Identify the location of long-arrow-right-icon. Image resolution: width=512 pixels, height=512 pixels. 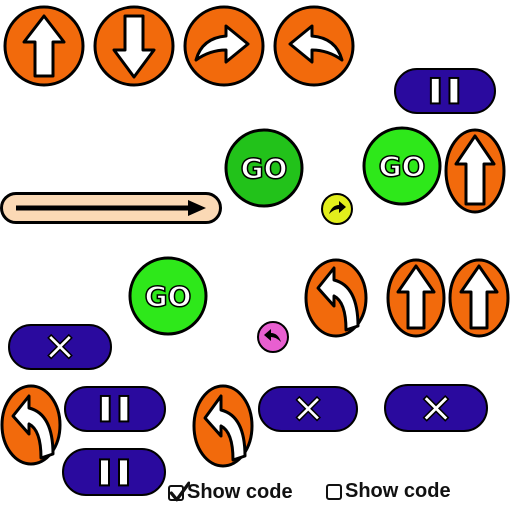
(111, 208).